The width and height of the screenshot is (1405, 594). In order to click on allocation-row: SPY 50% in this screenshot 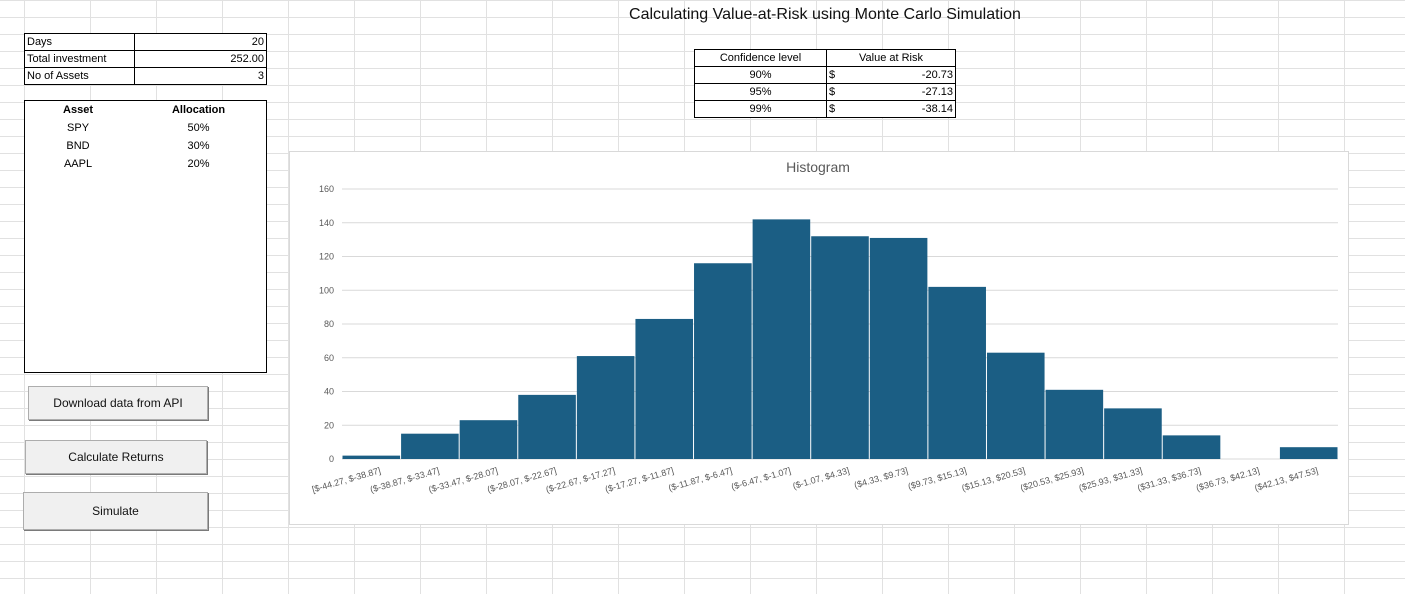, I will do `click(145, 128)`.